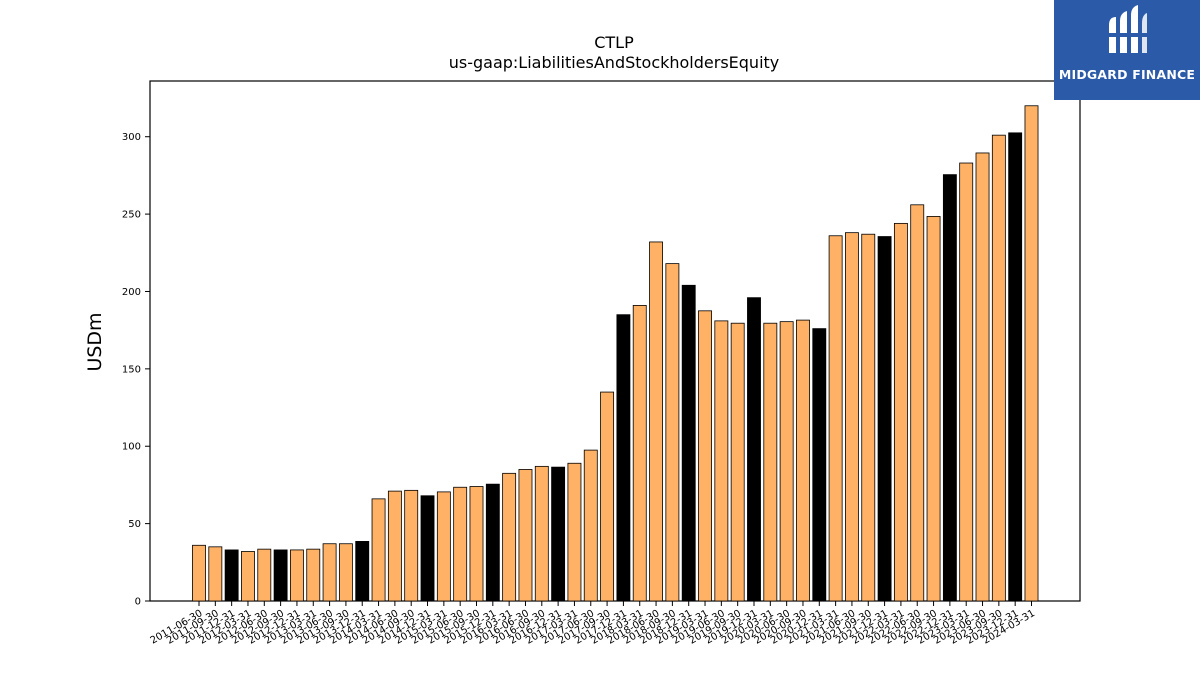 This screenshot has width=1200, height=675. What do you see at coordinates (131, 137) in the screenshot?
I see `y-tick-label: 300` at bounding box center [131, 137].